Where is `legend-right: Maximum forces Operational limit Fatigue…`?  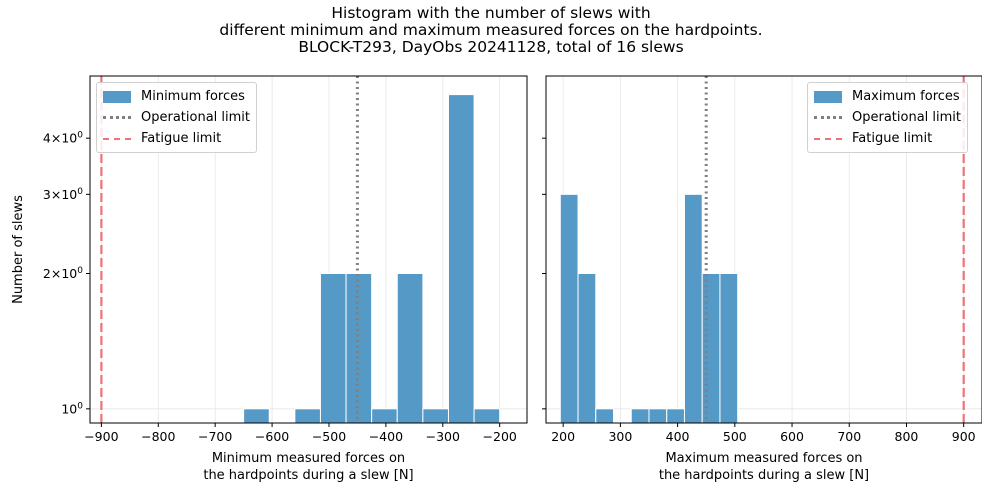
legend-right: Maximum forces Operational limit Fatigue… is located at coordinates (888, 117).